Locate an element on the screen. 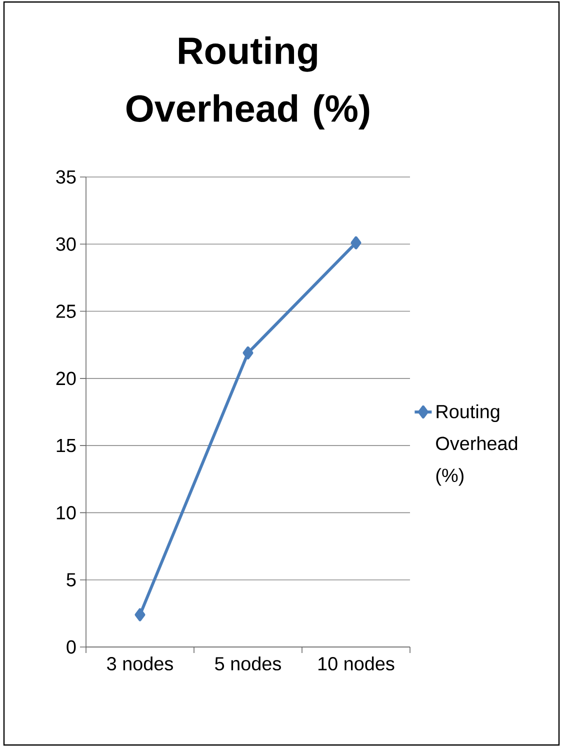 Image resolution: width=563 pixels, height=747 pixels. x-tick-label: 10 nodes is located at coordinates (356, 663).